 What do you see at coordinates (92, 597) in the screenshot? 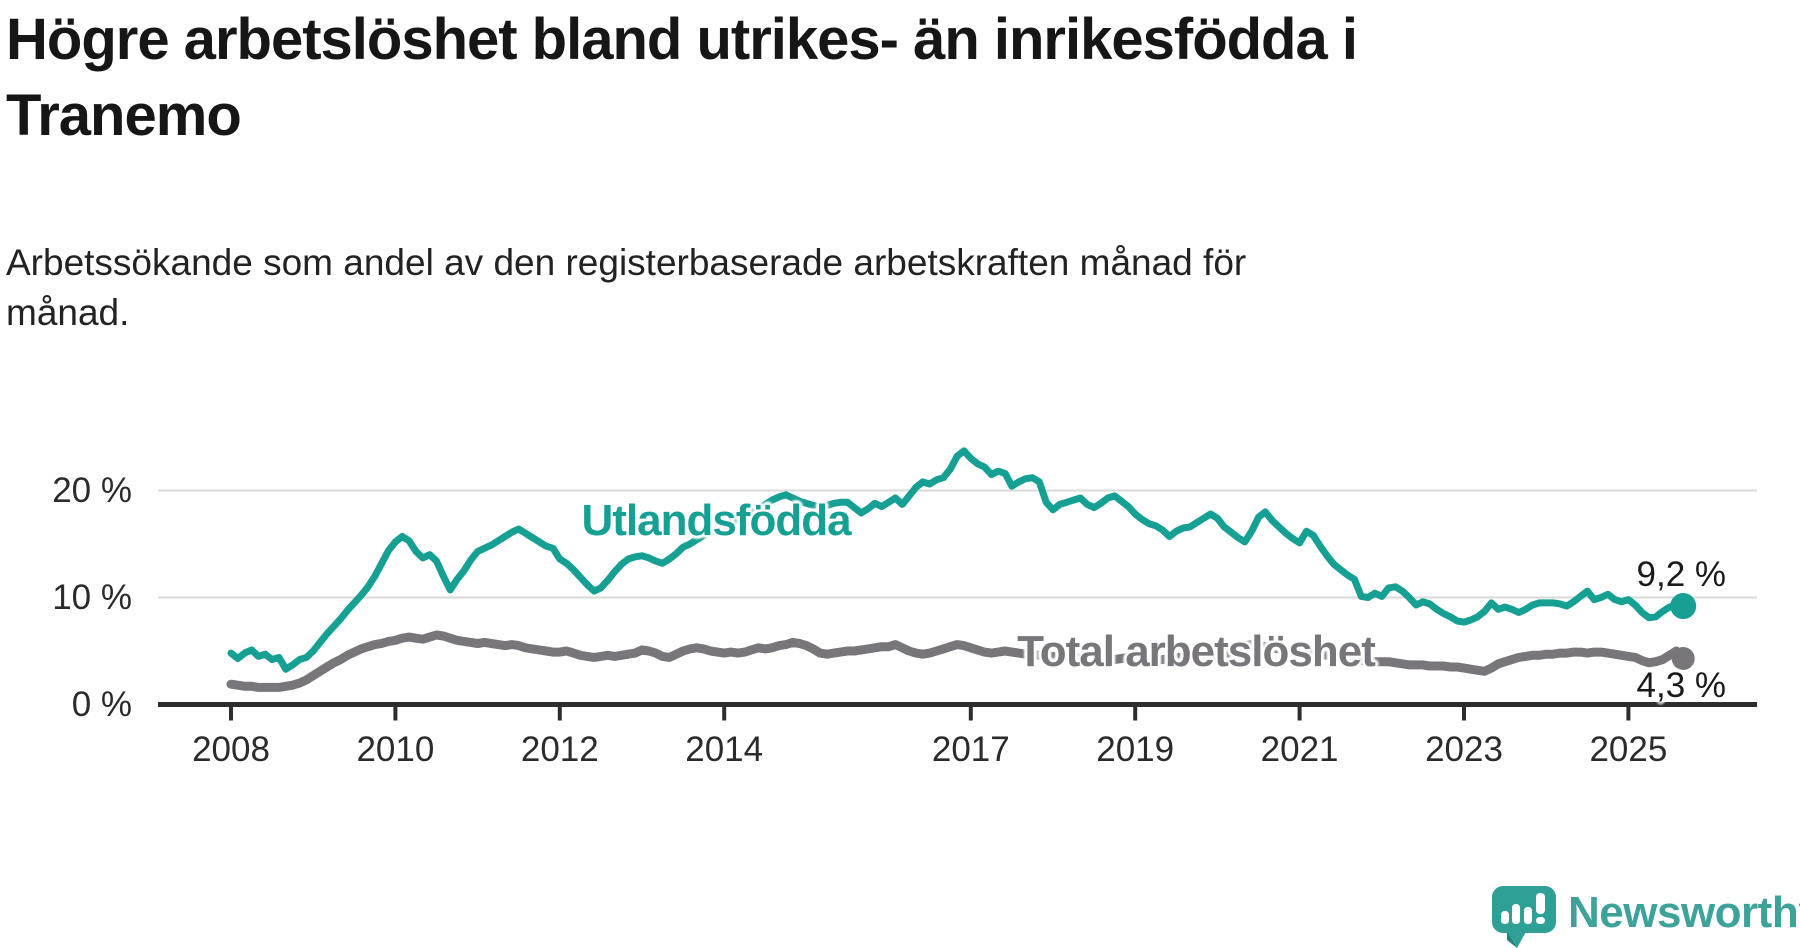
I see `y-tick-label: 10 %` at bounding box center [92, 597].